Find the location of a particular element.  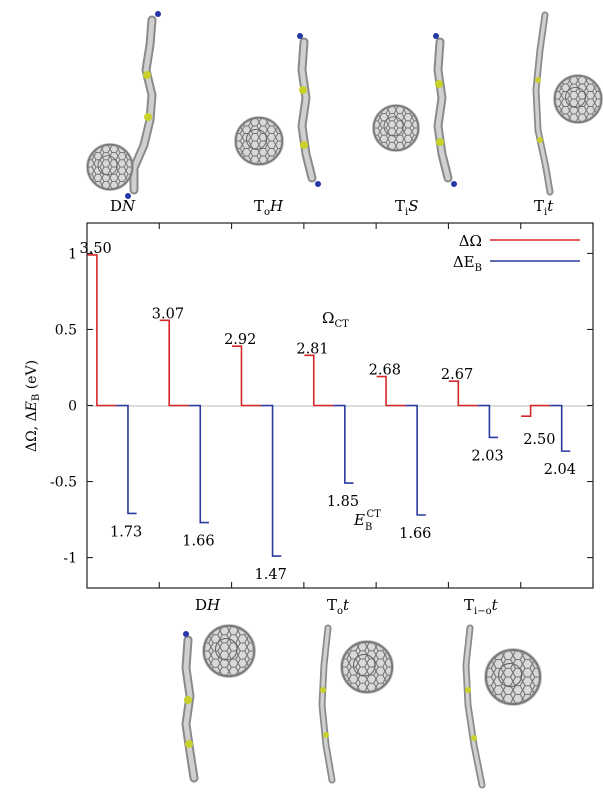

label-dn: DN is located at coordinates (123, 206).